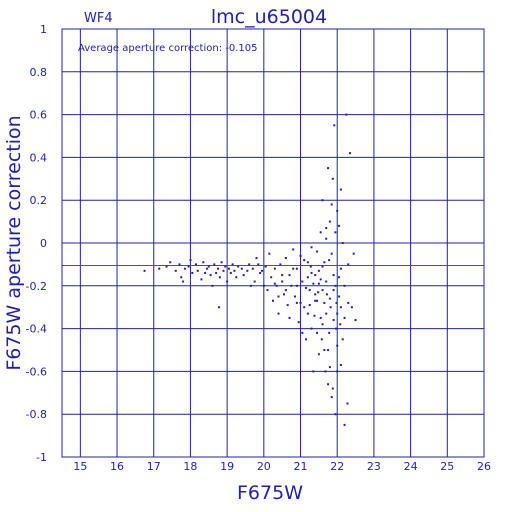 This screenshot has width=512, height=512. I want to click on chart-title: lmc_u65004, so click(269, 17).